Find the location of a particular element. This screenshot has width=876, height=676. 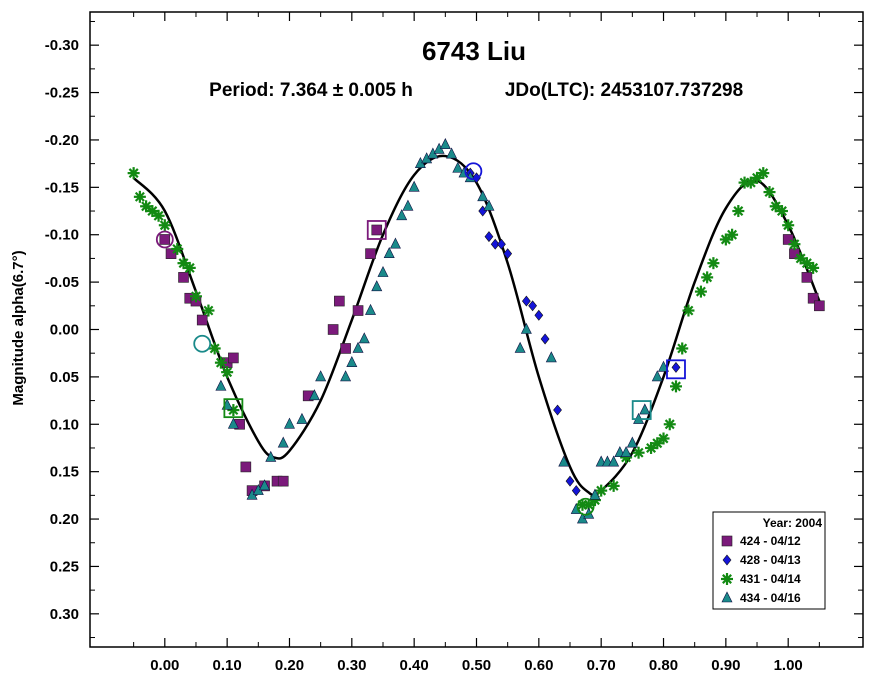

chart-title: 6743 Liu is located at coordinates (474, 51).